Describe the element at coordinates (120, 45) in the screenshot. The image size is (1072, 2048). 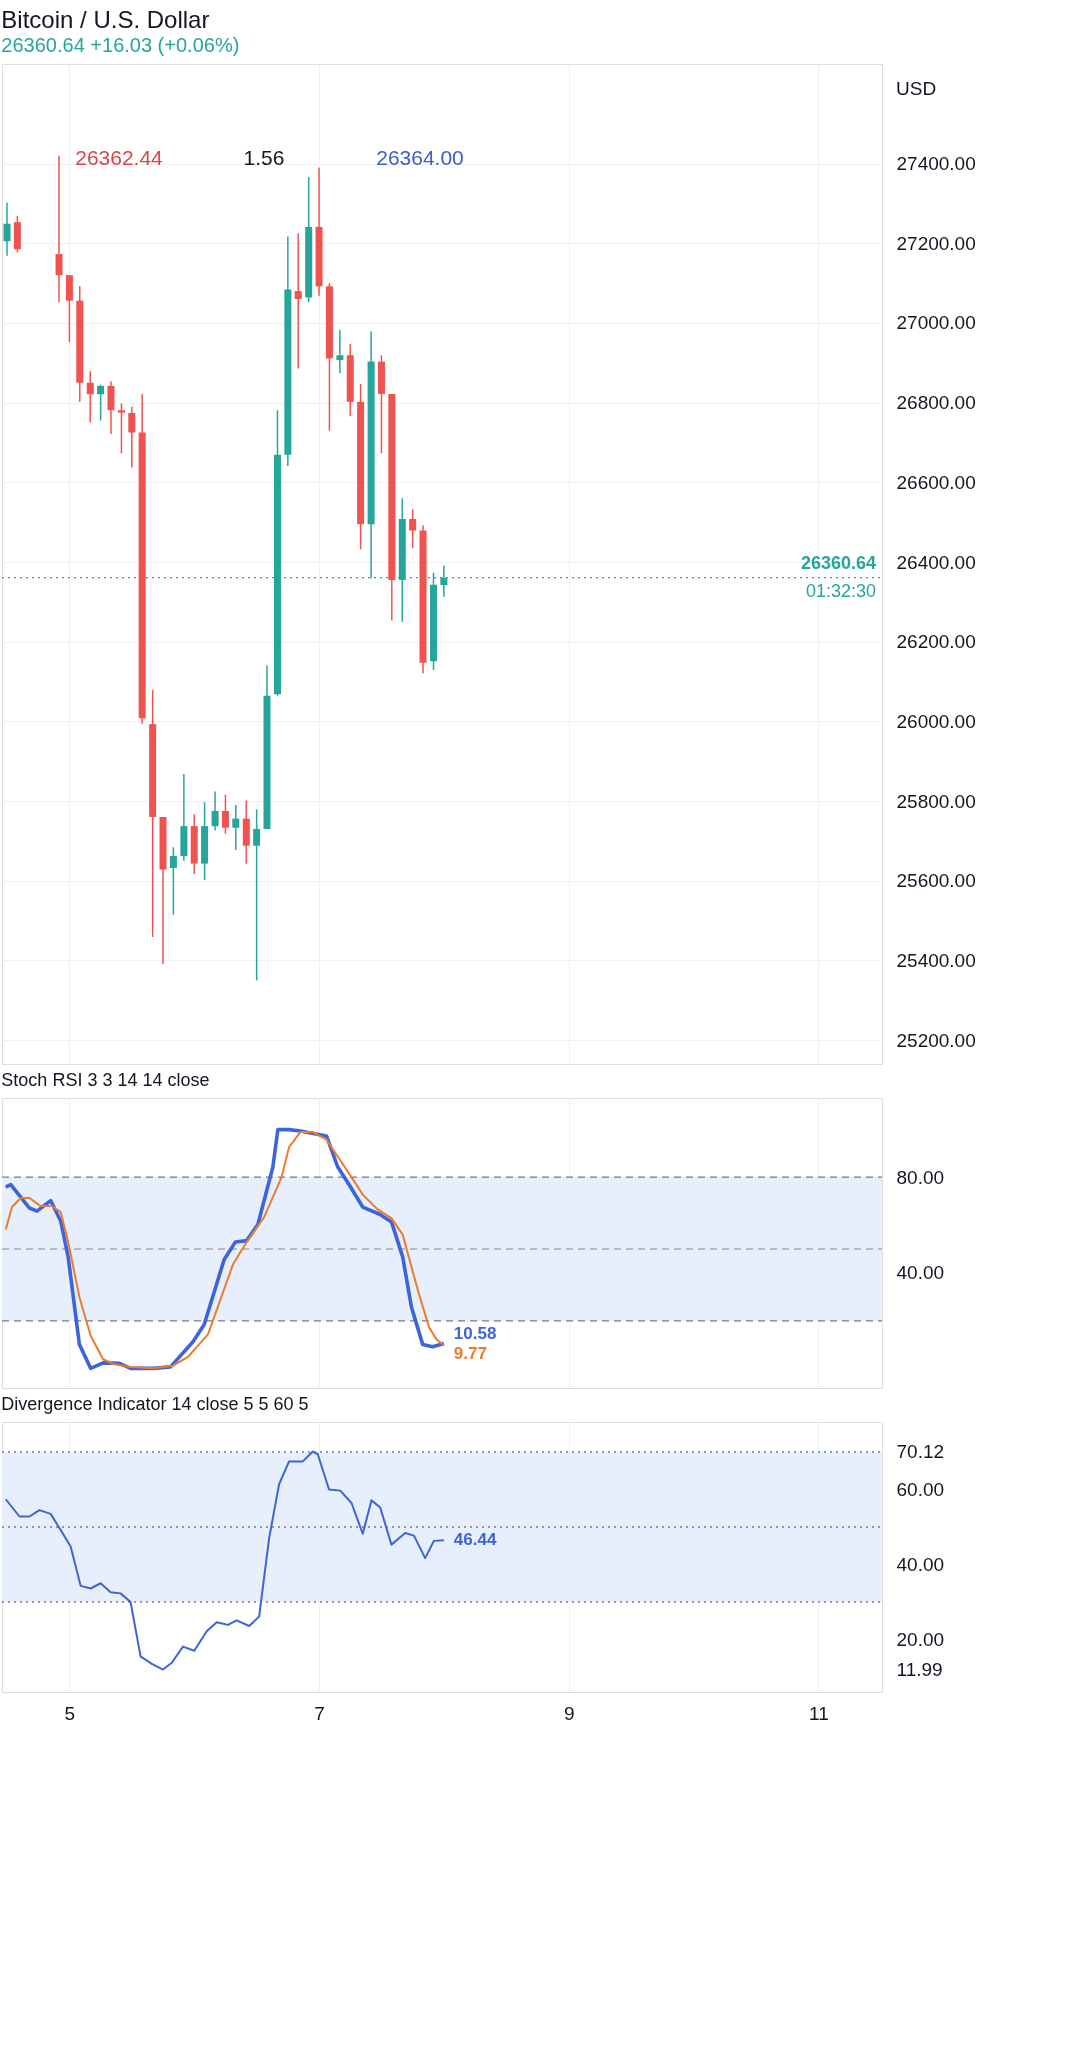
I see `chart-subtitle: 26360.64 +16.03 (+0.06%)` at that location.